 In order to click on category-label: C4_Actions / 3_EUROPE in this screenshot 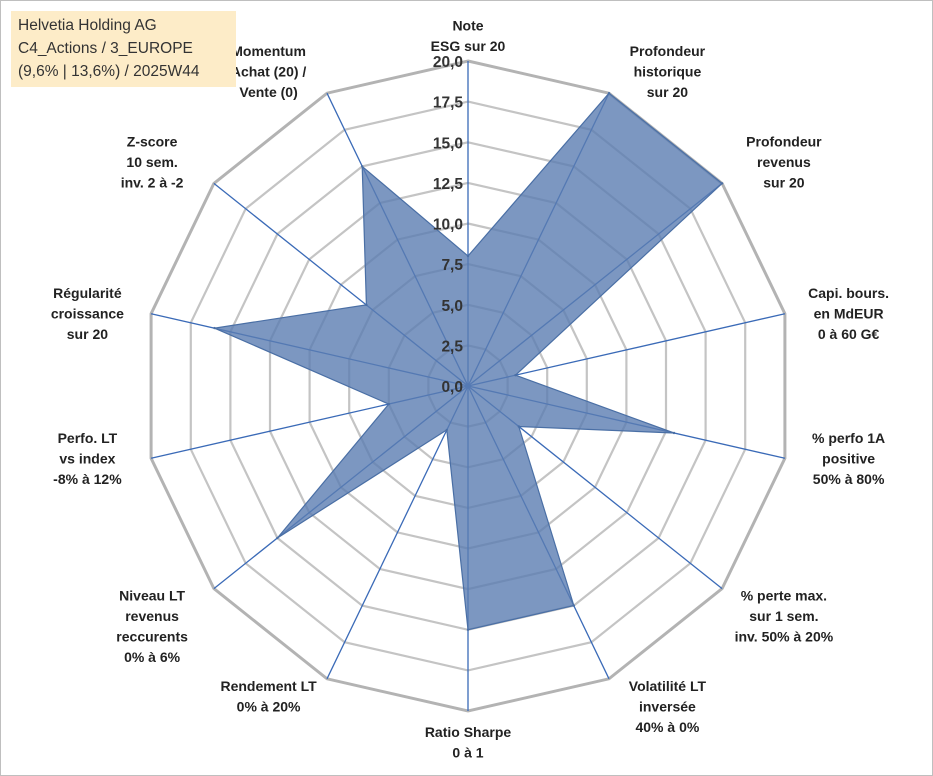, I will do `click(105, 48)`.